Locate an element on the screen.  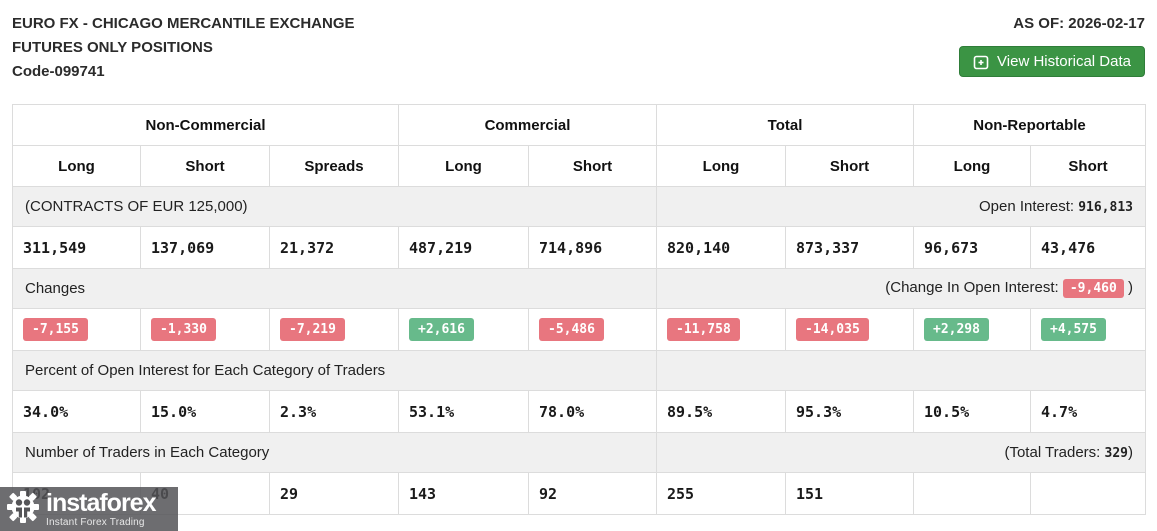
percent-cell: 10.5% is located at coordinates (972, 411).